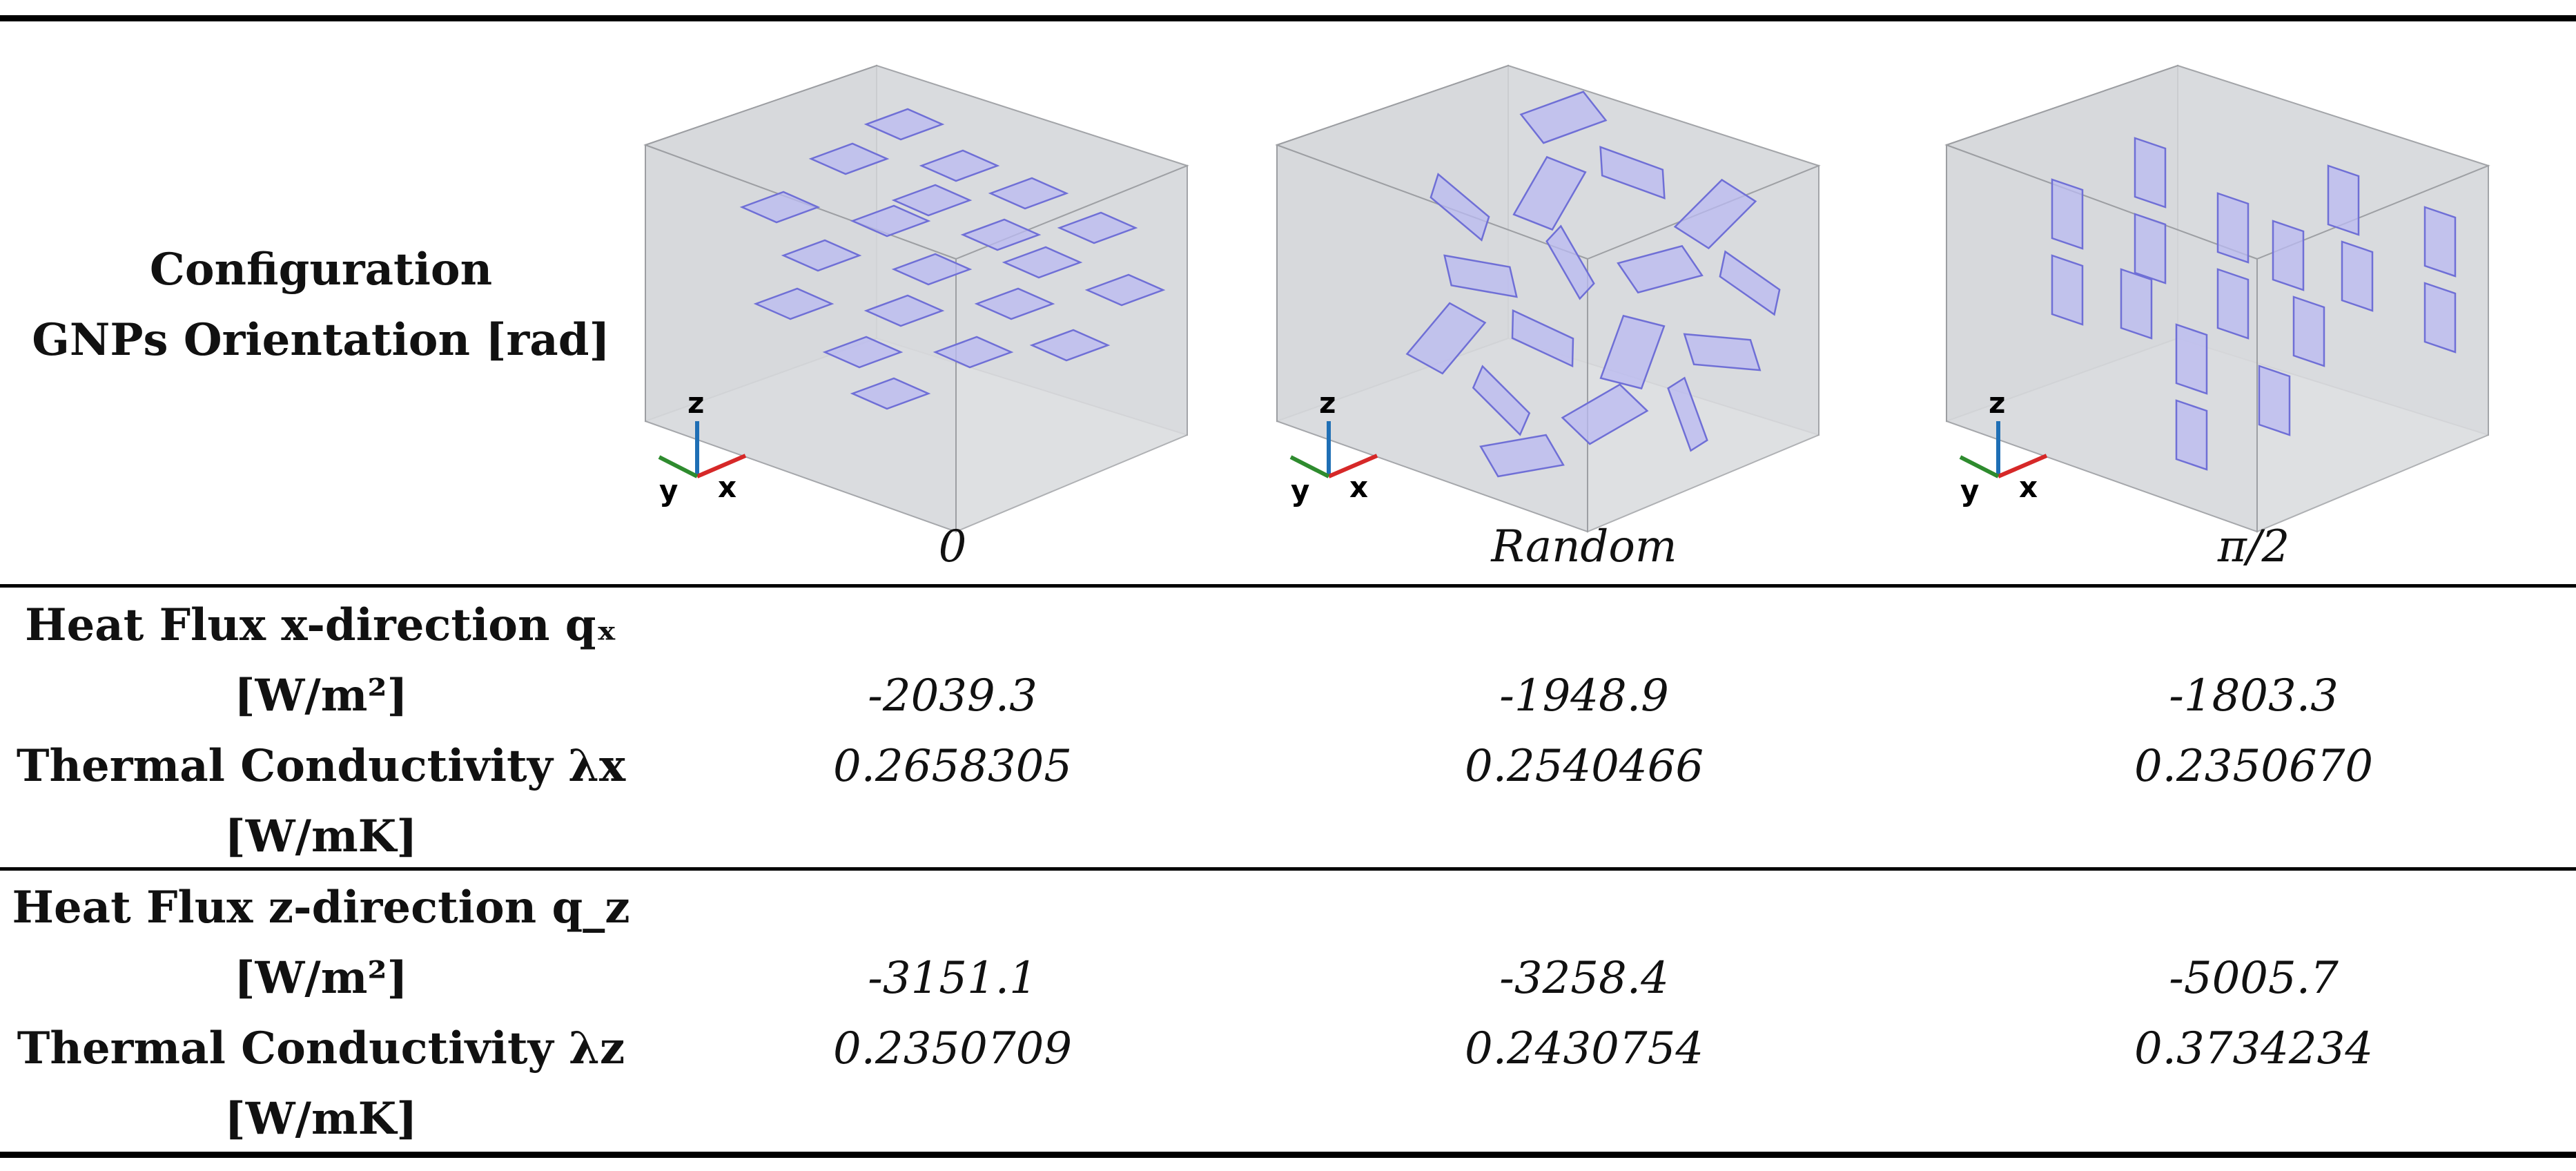  Describe the element at coordinates (1288, 18) in the screenshot. I see `top-rule` at that location.